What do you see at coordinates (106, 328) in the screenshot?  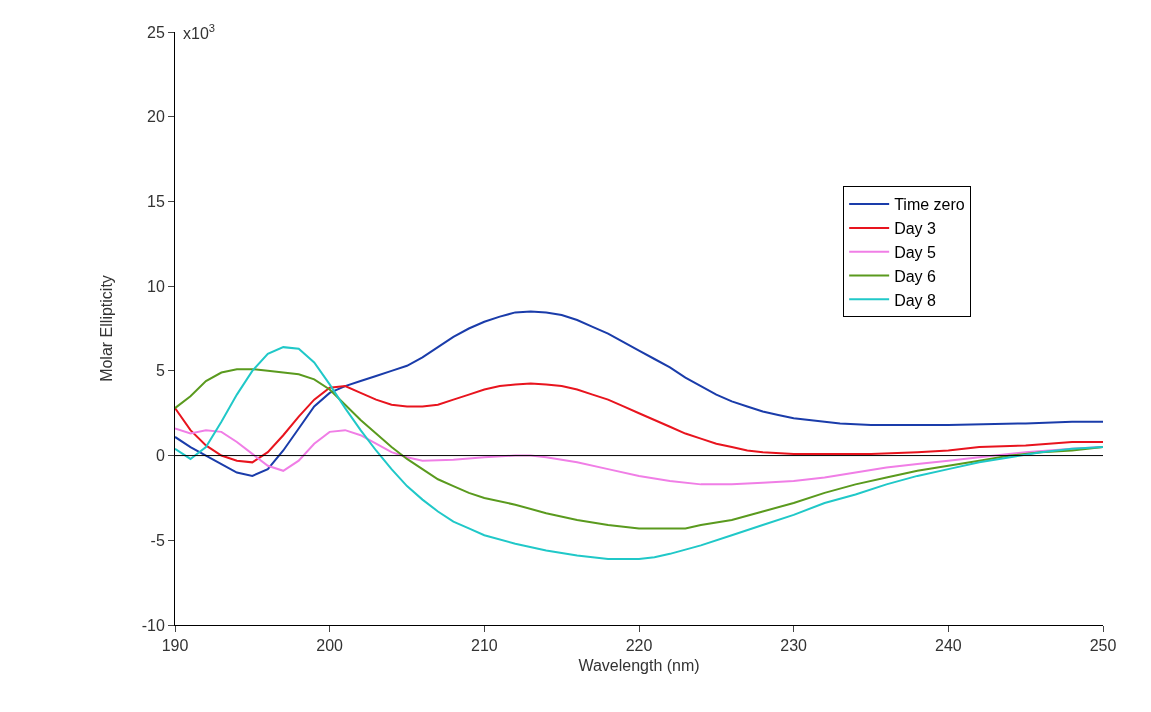 I see `y-axis-title: Molar Ellipticity` at bounding box center [106, 328].